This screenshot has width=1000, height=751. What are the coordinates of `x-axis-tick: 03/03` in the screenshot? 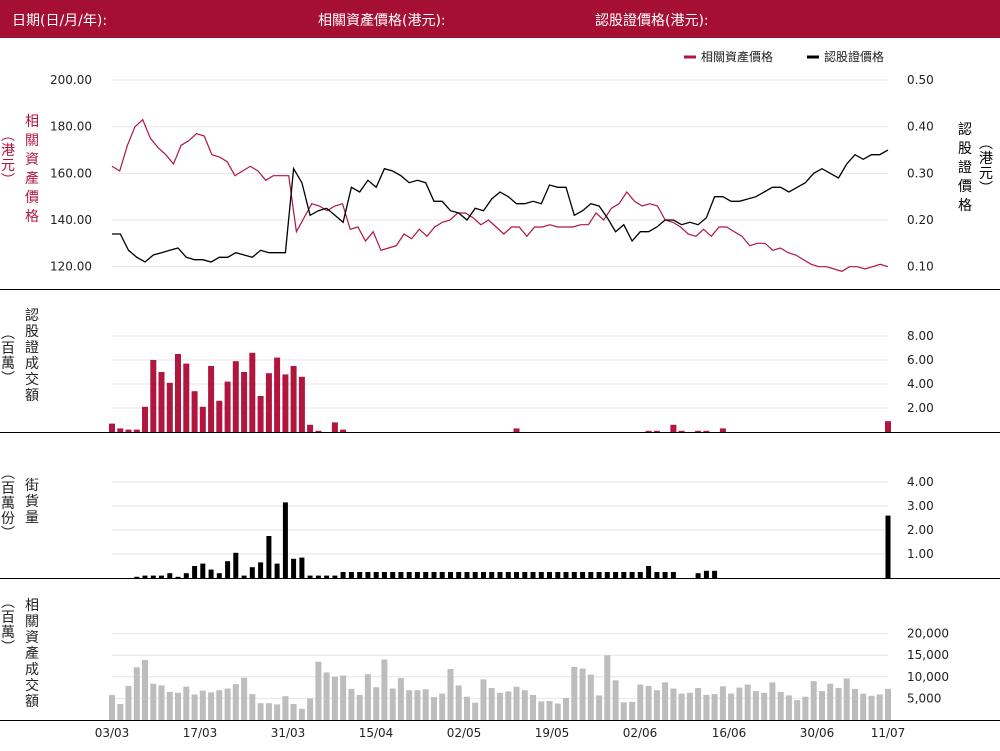 It's located at (112, 733).